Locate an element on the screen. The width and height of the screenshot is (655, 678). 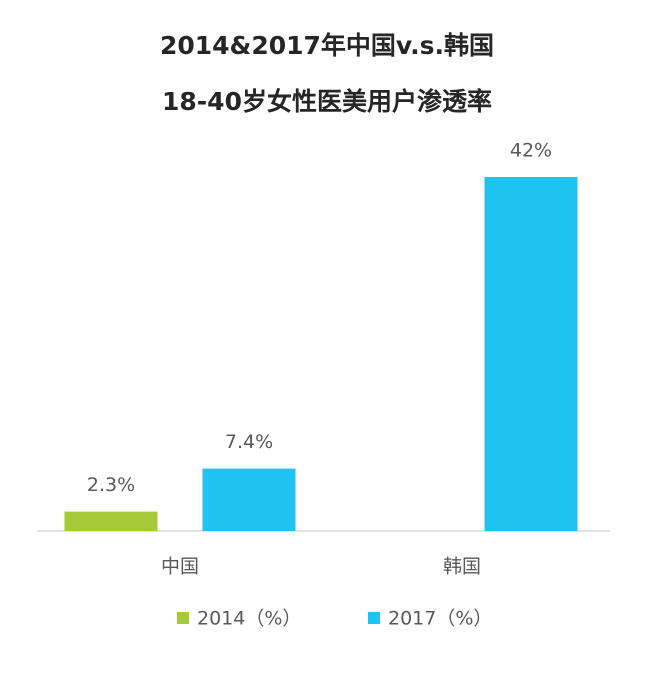
chart-subtitle: 18-40岁女性医美用户渗透率 is located at coordinates (327, 101).